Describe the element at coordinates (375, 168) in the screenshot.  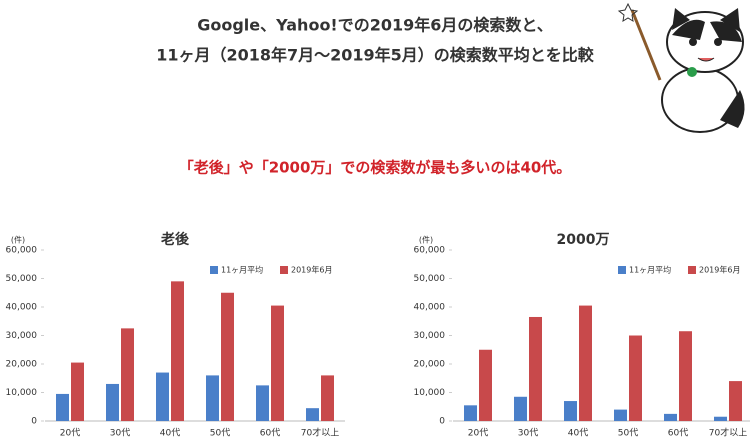
I see `highlight: 「老後」や「2000万」での検索数が最も多いのは40代。` at that location.